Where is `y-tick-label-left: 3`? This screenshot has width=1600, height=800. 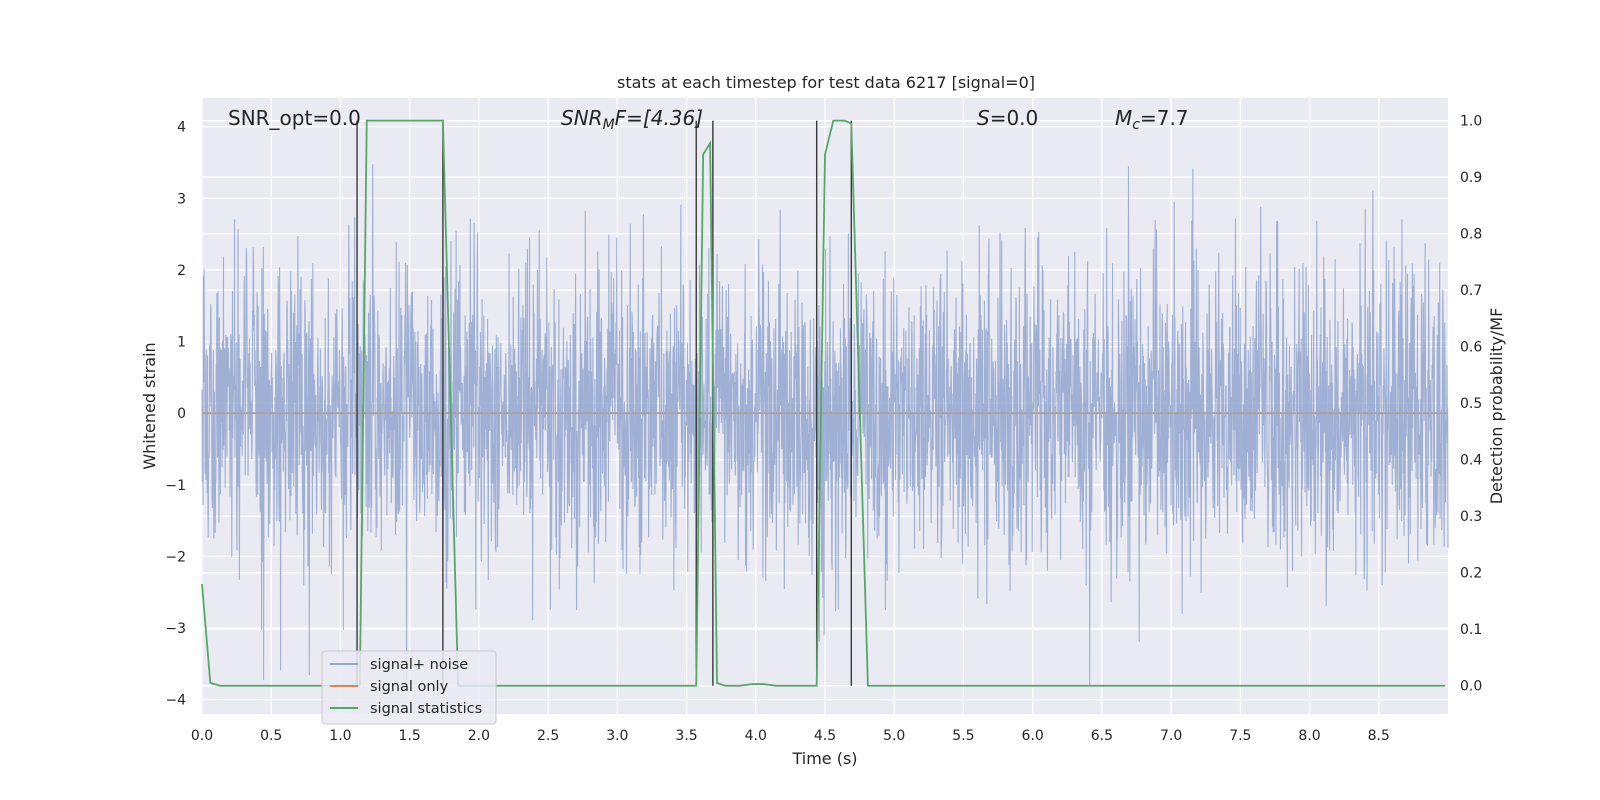 y-tick-label-left: 3 is located at coordinates (181, 199).